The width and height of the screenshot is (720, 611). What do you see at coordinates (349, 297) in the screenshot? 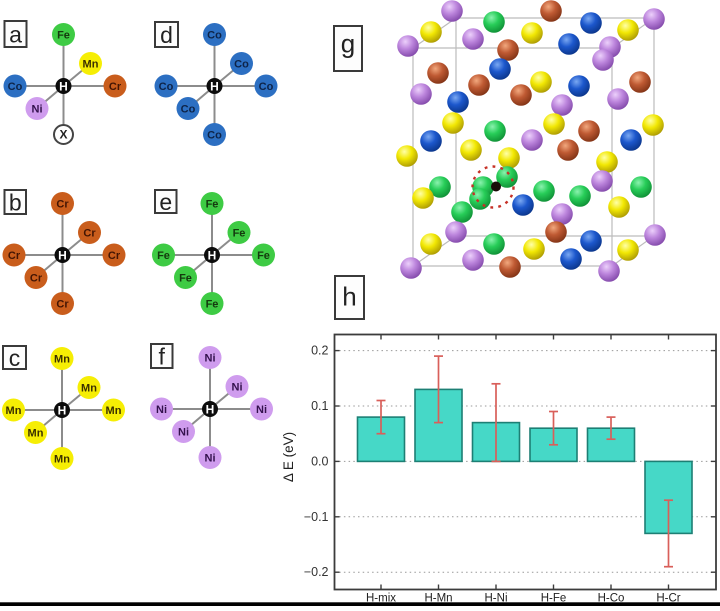
I see `svg-text: h` at bounding box center [349, 297].